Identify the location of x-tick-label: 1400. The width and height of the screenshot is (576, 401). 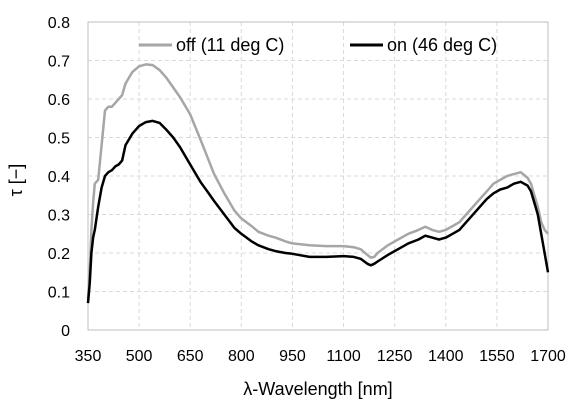
(446, 356).